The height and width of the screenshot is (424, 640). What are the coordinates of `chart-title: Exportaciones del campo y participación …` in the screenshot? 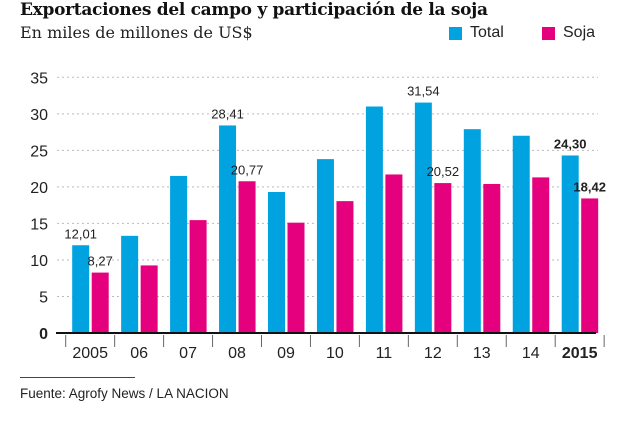 It's located at (254, 10).